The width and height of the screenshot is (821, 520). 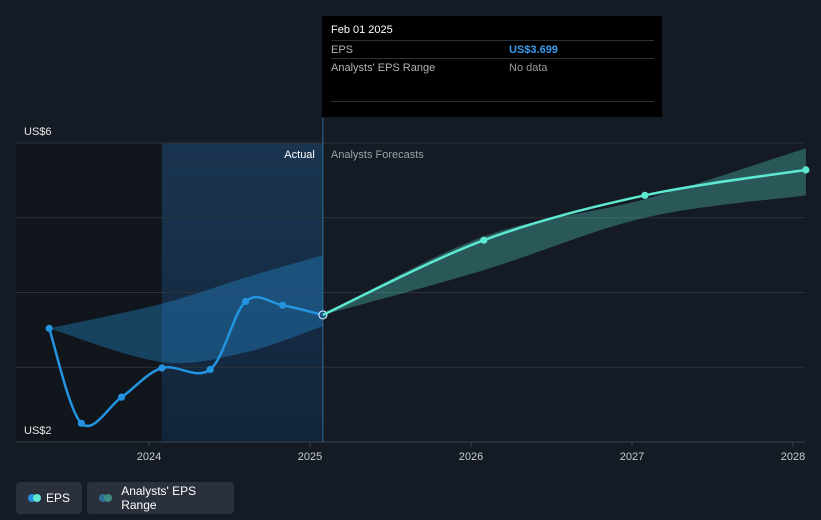 What do you see at coordinates (106, 498) in the screenshot?
I see `legend-range-icon` at bounding box center [106, 498].